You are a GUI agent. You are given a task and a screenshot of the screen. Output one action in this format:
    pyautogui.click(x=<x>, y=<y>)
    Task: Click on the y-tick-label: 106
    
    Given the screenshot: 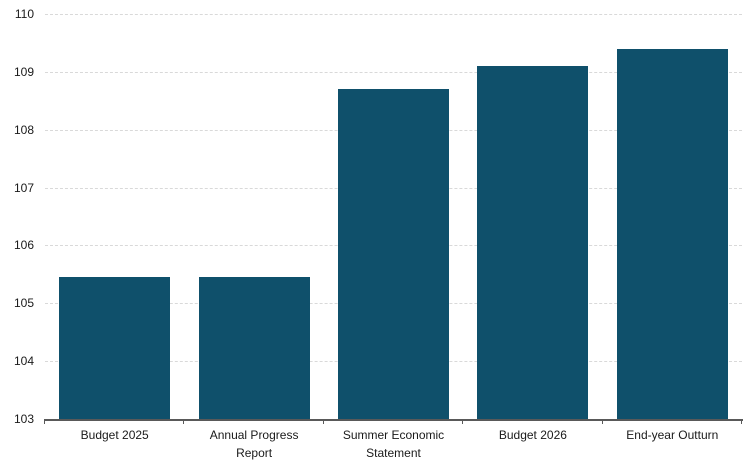 What is the action you would take?
    pyautogui.click(x=23, y=245)
    